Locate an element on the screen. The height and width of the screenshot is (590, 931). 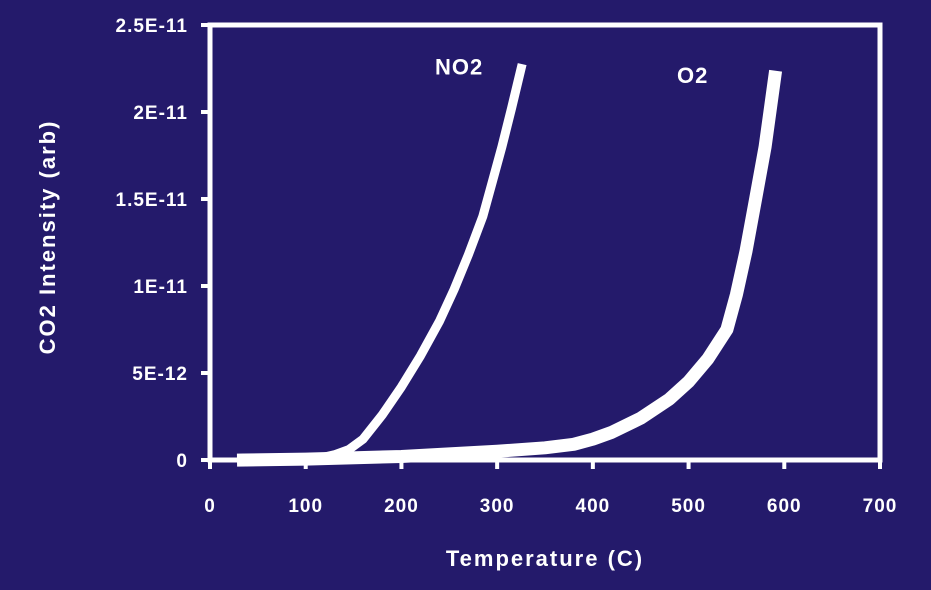
x-tick-label: 600 is located at coordinates (784, 506).